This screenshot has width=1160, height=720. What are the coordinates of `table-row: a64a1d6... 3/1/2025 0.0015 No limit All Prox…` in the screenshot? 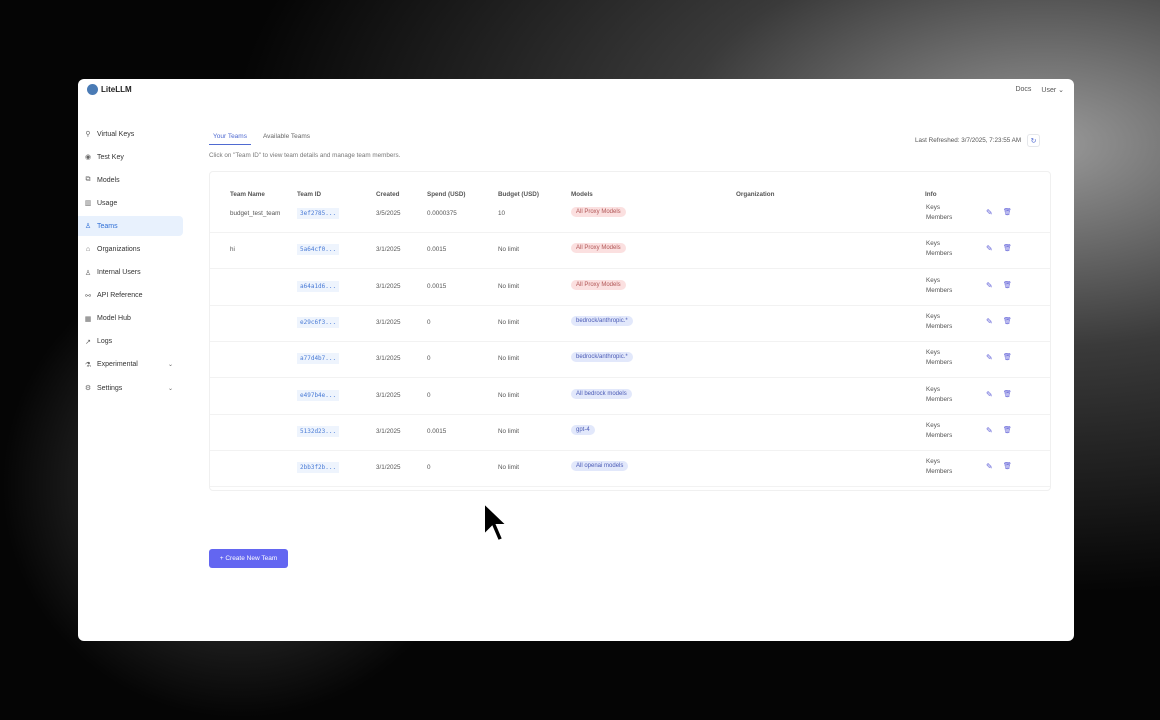 It's located at (630, 288).